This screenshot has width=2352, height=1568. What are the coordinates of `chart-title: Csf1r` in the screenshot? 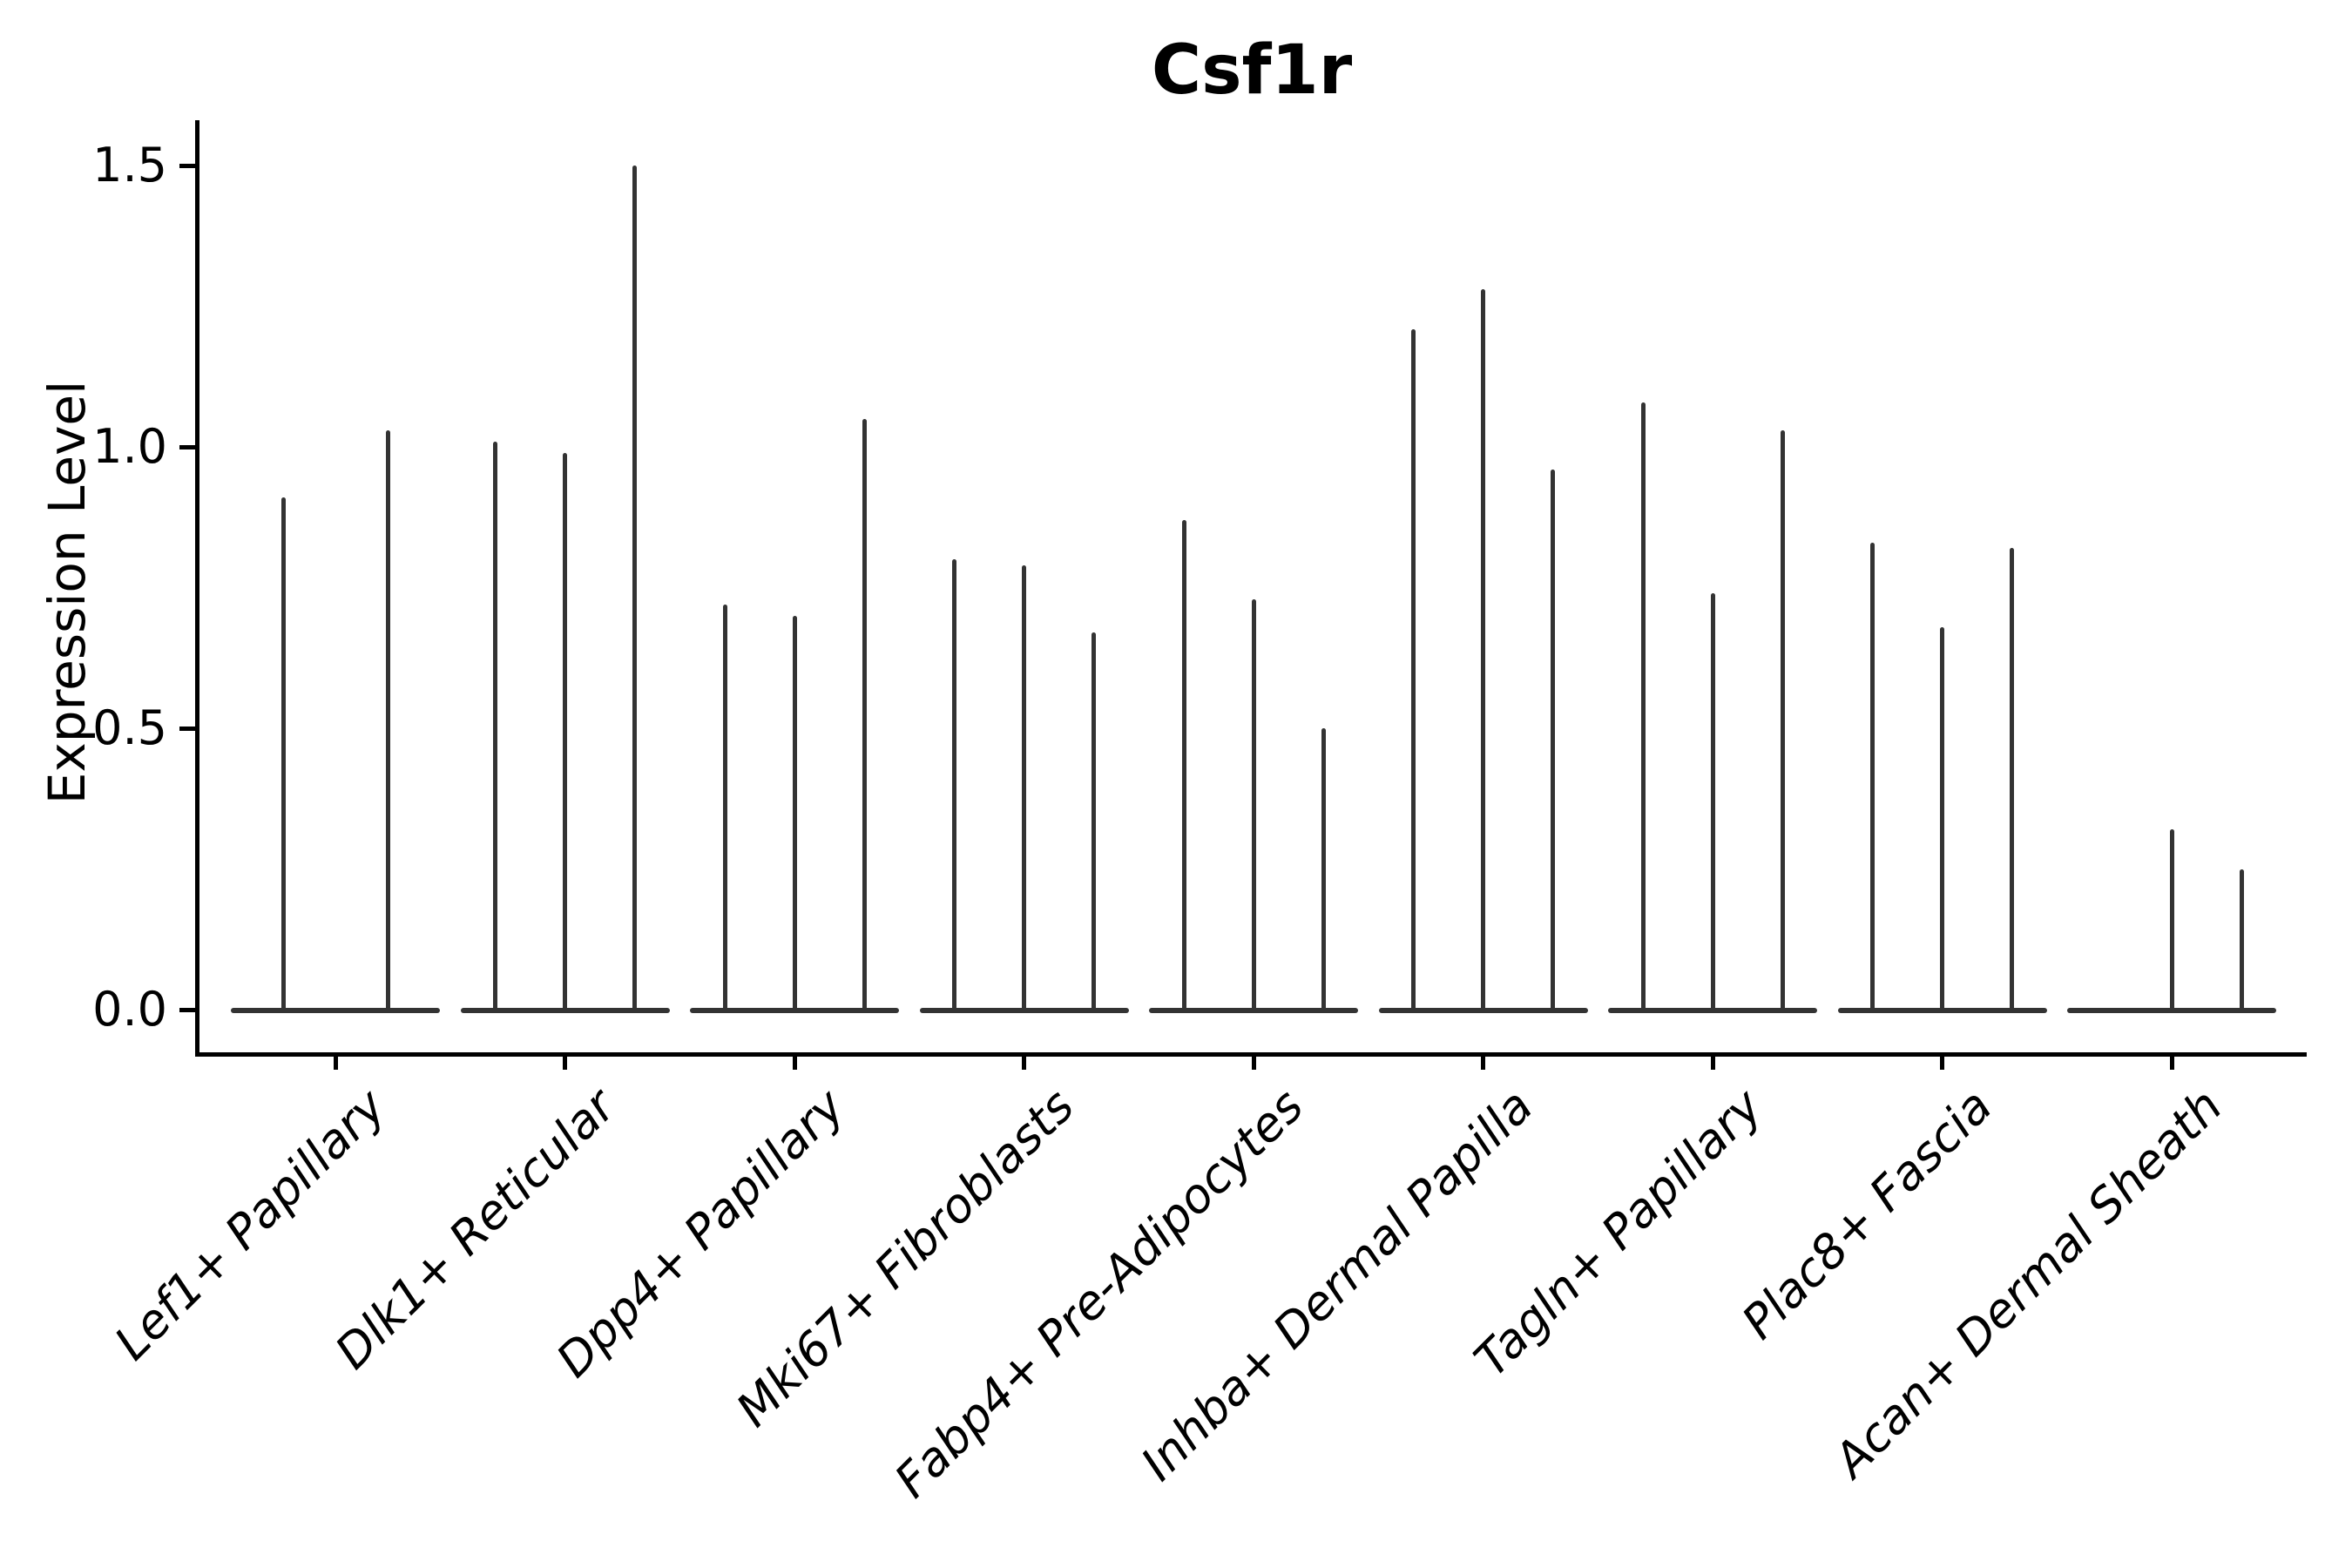 It's located at (1252, 70).